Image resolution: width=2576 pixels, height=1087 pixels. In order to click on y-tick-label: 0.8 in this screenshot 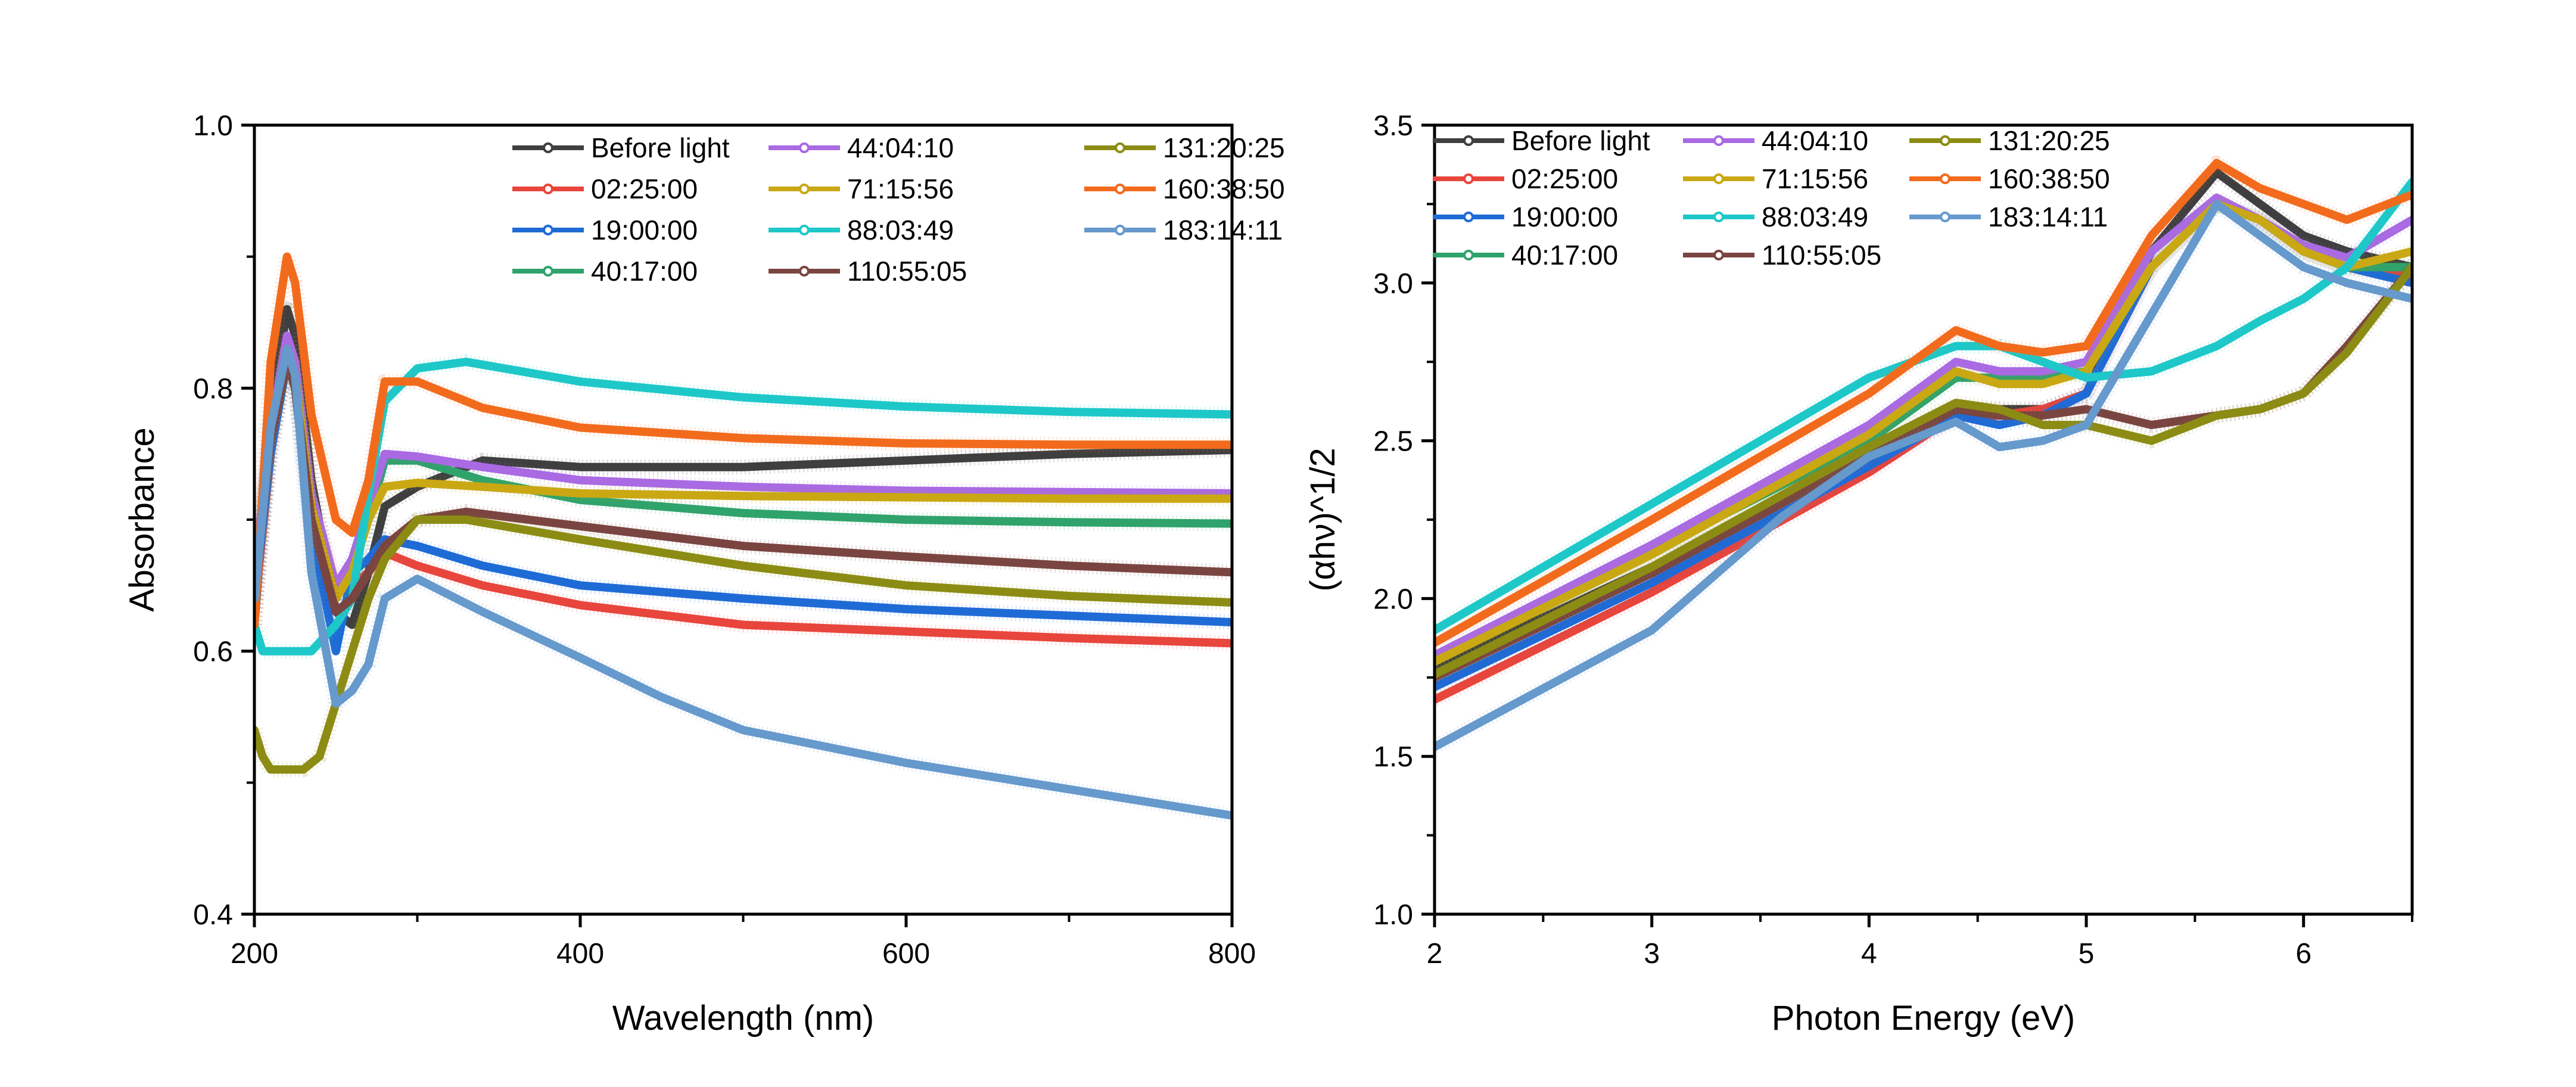, I will do `click(213, 389)`.